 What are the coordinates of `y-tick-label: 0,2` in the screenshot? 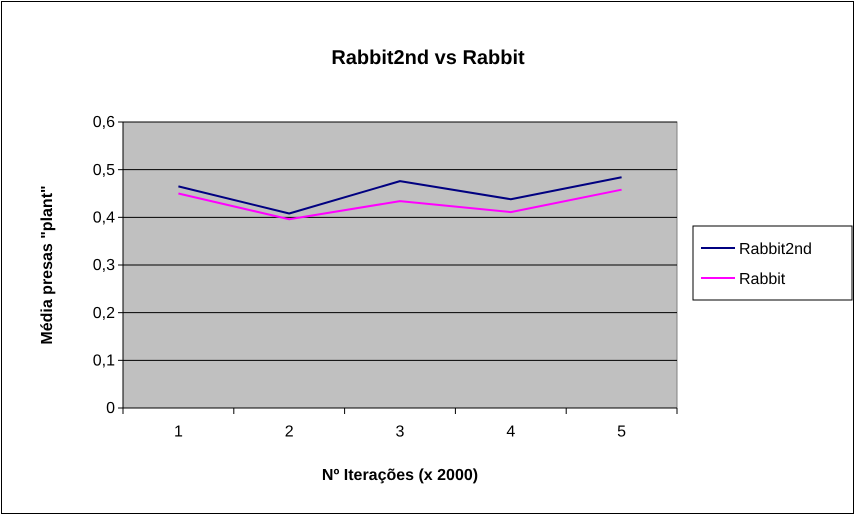 It's located at (104, 313).